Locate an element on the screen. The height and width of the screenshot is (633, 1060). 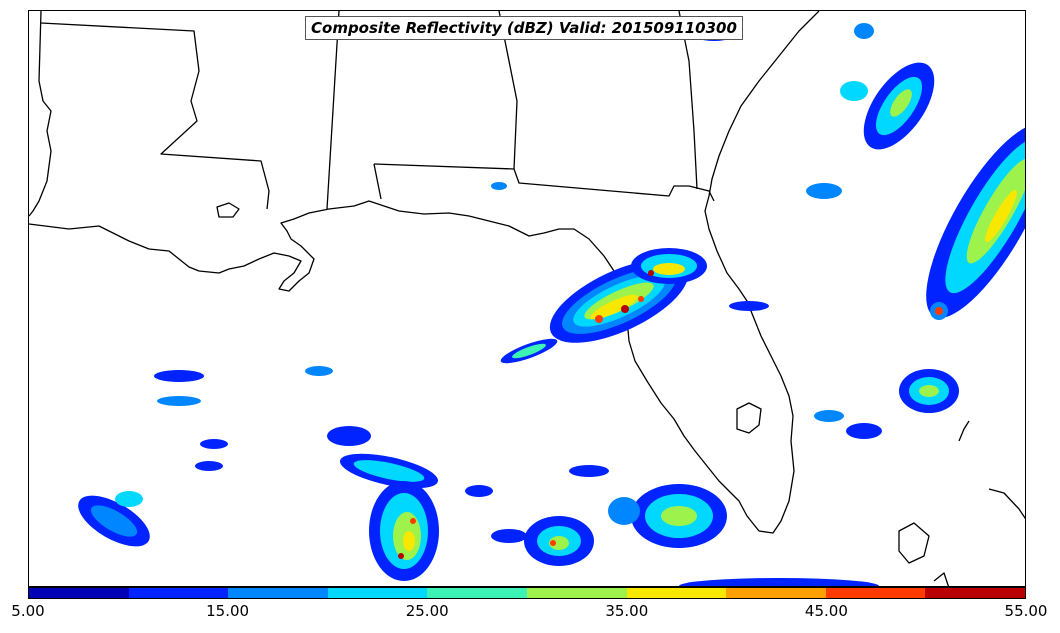
colorbar-scale is located at coordinates (527, 593).